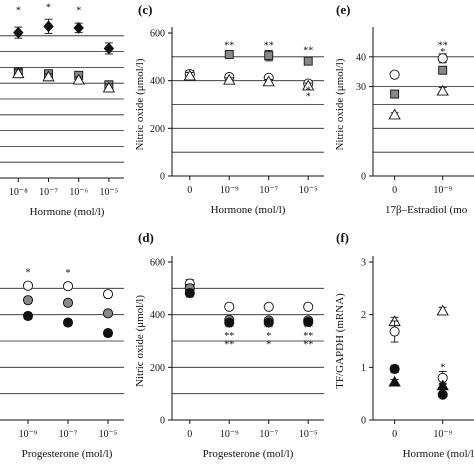 The height and width of the screenshot is (474, 474). Describe the element at coordinates (248, 210) in the screenshot. I see `x-axis-title: Hormone (mol/l)` at that location.